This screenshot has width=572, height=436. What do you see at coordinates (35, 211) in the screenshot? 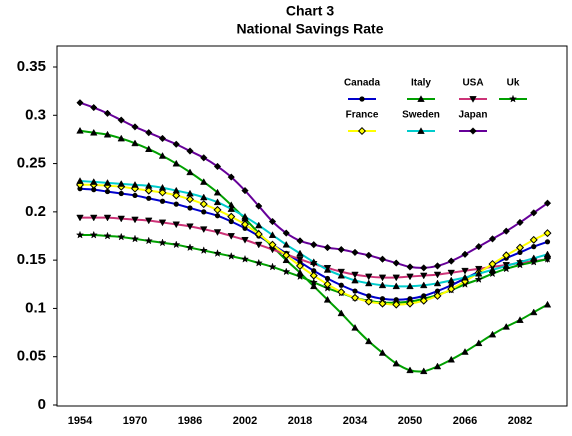
I see `y-tick-label: 0.2` at bounding box center [35, 211].